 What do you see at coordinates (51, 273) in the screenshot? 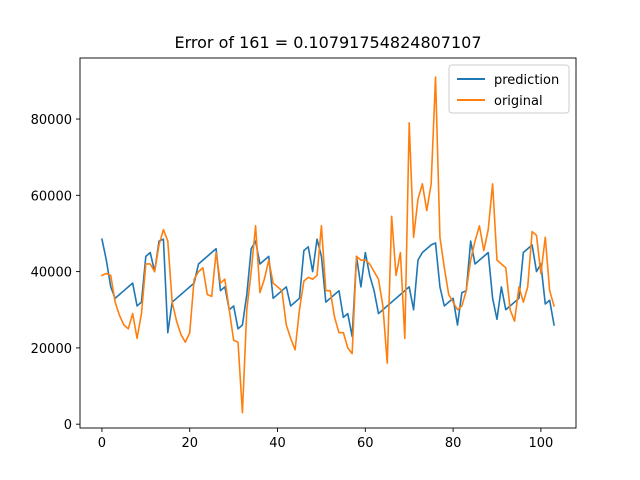
I see `y-tick-label: 40000` at bounding box center [51, 273].